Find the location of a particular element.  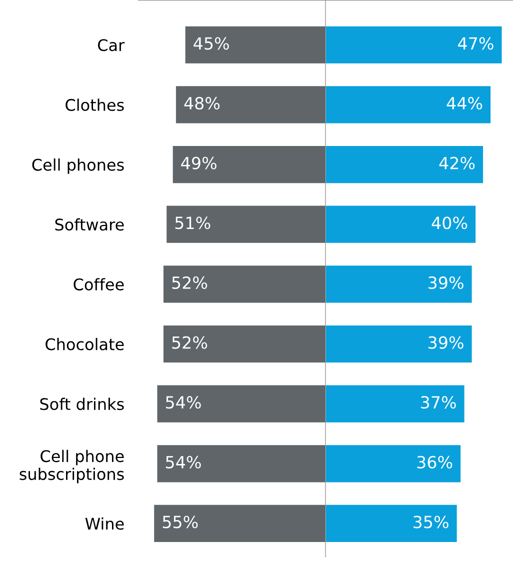

y-tick-label: Clothes is located at coordinates (95, 104).